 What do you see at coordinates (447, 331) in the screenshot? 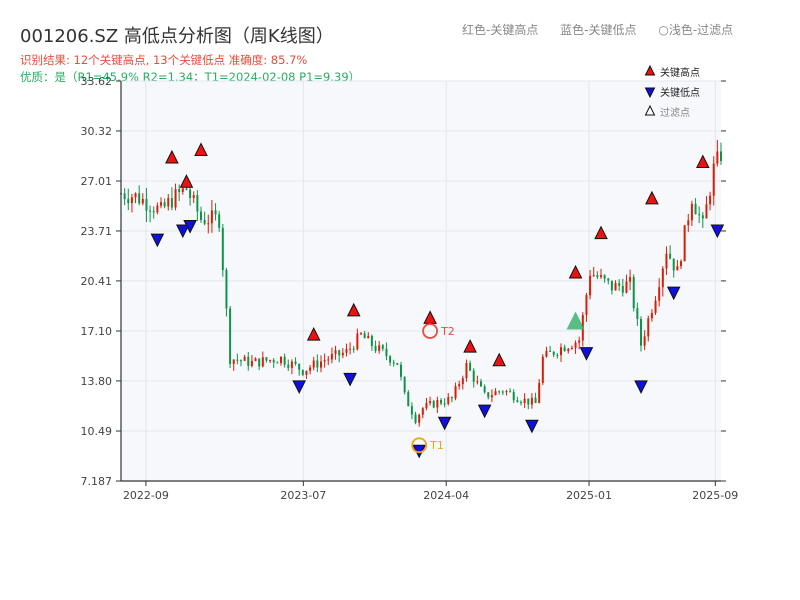
I see `labeled-point-text: T2` at bounding box center [447, 331].